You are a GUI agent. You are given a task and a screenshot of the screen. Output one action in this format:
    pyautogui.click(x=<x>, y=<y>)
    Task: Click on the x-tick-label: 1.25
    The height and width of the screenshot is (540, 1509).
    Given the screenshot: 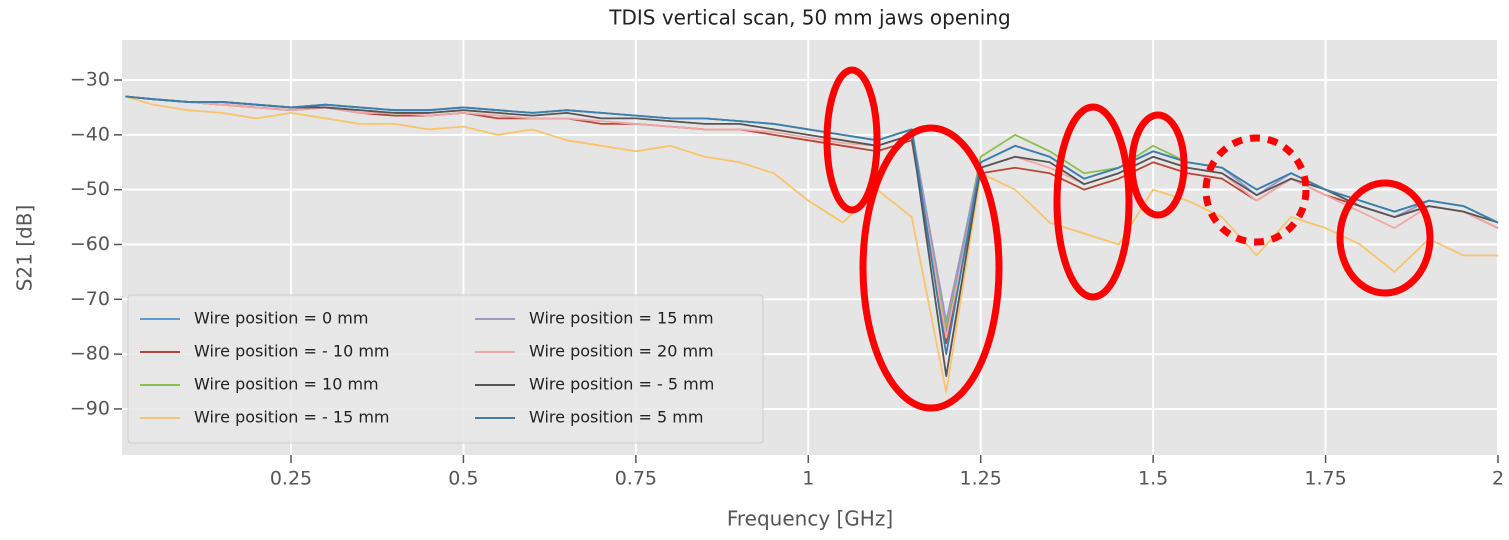 What is the action you would take?
    pyautogui.click(x=981, y=479)
    